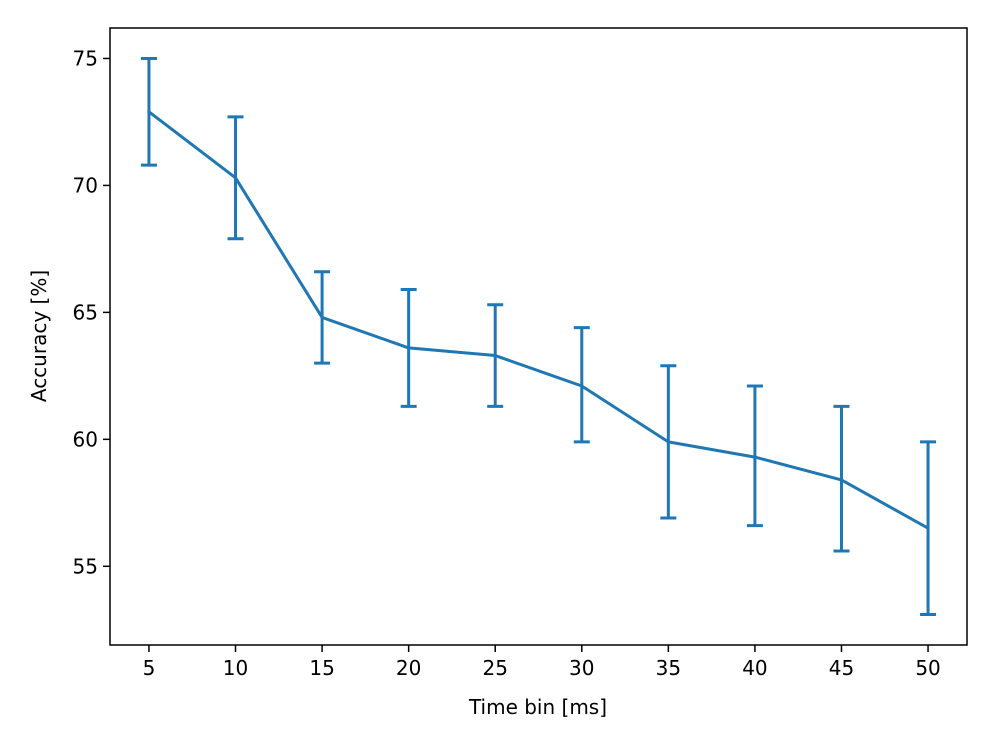  I want to click on y-tick-label: 55, so click(85, 566).